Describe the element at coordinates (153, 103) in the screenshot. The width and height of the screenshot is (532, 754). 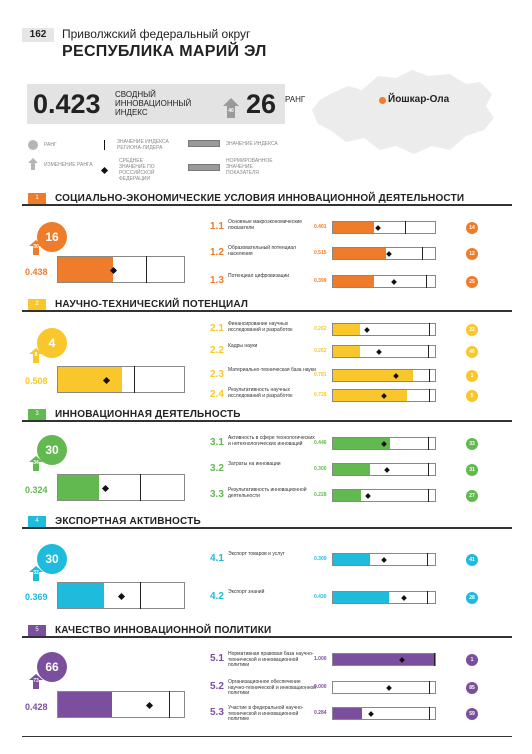
I see `summary-index-label: СВОДНЫЙ ИННОВАЦИОННЫЙ ИНДЕКС` at that location.